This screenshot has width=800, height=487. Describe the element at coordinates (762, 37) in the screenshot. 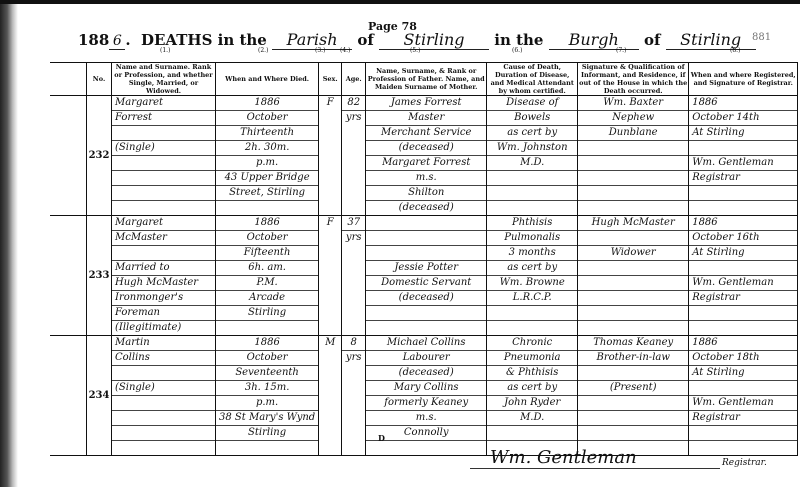

I see `reference-number: 881` at that location.